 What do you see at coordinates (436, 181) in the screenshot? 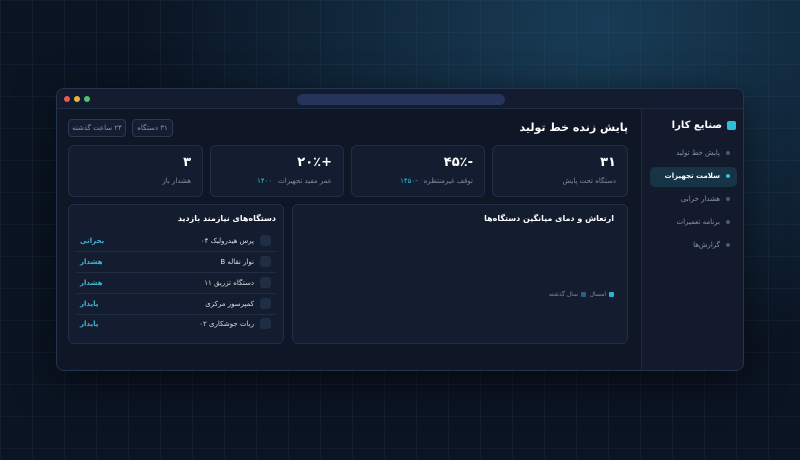
I see `kpi-label: توقف غیرمنتظره-۱۴۵۰` at bounding box center [436, 181].